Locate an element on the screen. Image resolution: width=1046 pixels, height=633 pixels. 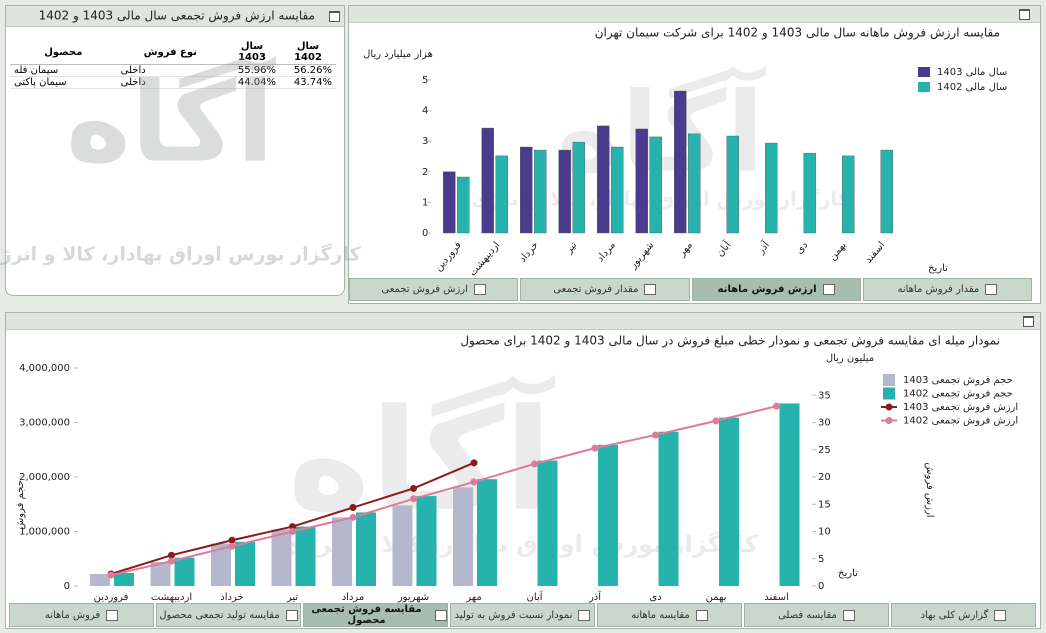
column-header: سال 1402 is located at coordinates (308, 52).